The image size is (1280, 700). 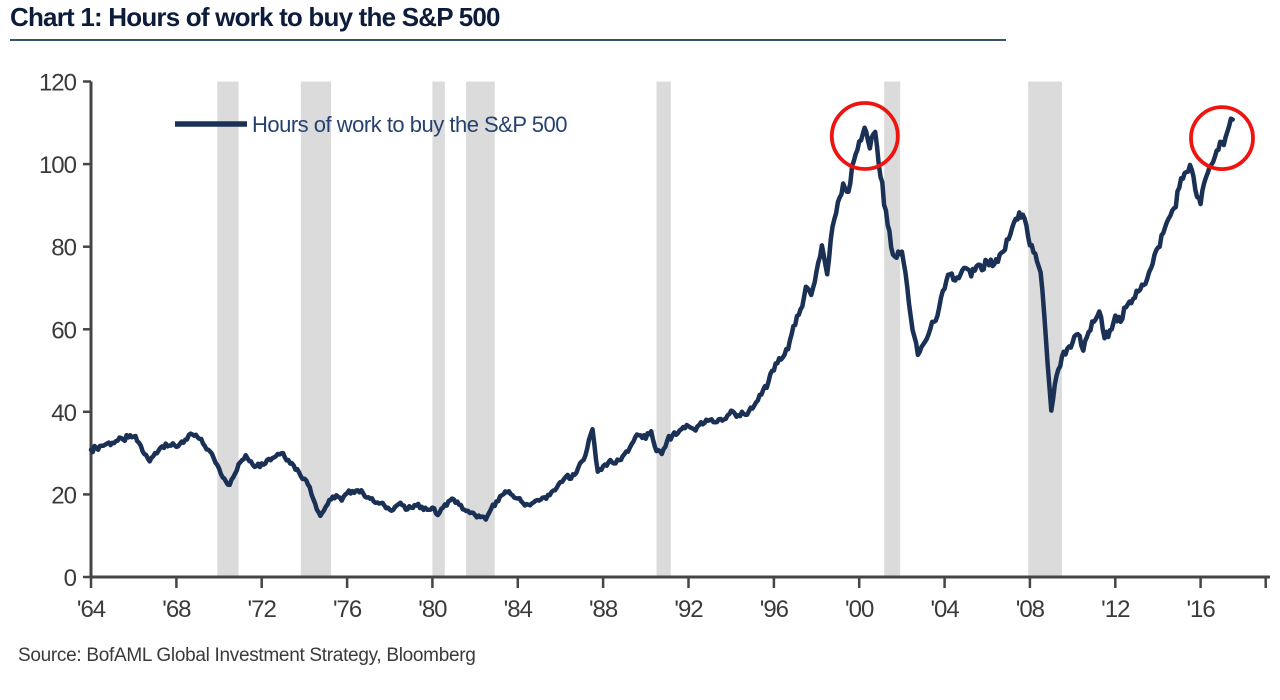 What do you see at coordinates (58, 83) in the screenshot?
I see `y-tick-label: 120` at bounding box center [58, 83].